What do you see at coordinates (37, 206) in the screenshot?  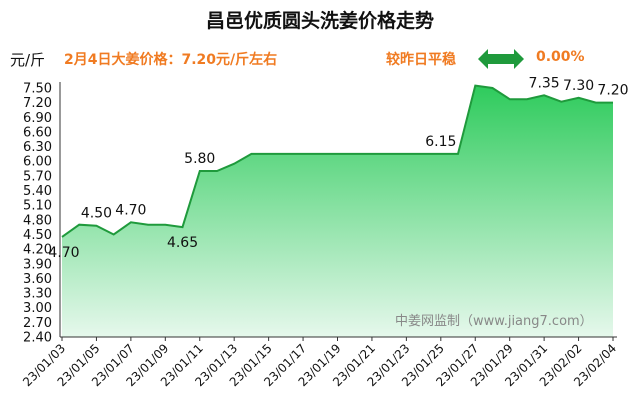 I see `y-tick-label: 5.10` at bounding box center [37, 206].